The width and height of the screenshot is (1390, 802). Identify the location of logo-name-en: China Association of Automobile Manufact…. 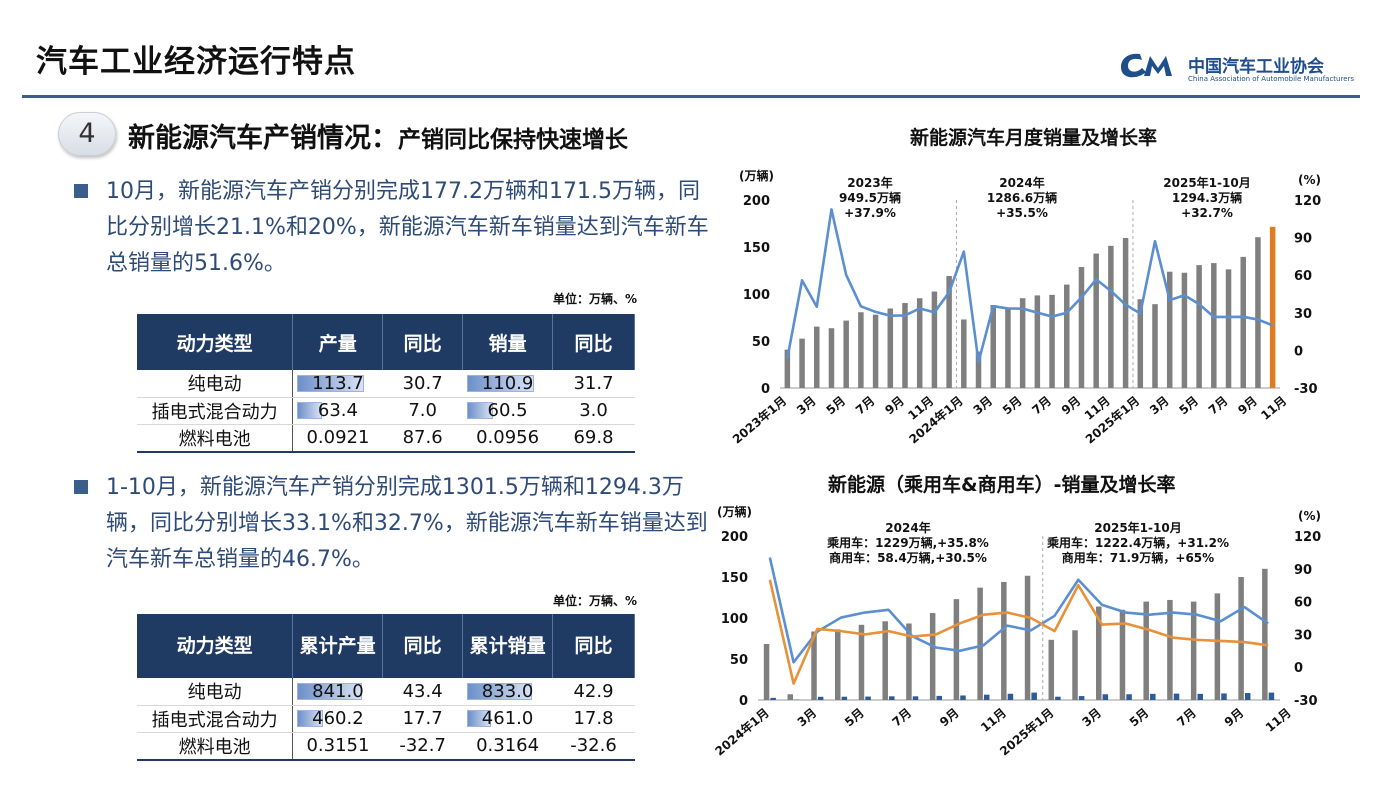
(1271, 79).